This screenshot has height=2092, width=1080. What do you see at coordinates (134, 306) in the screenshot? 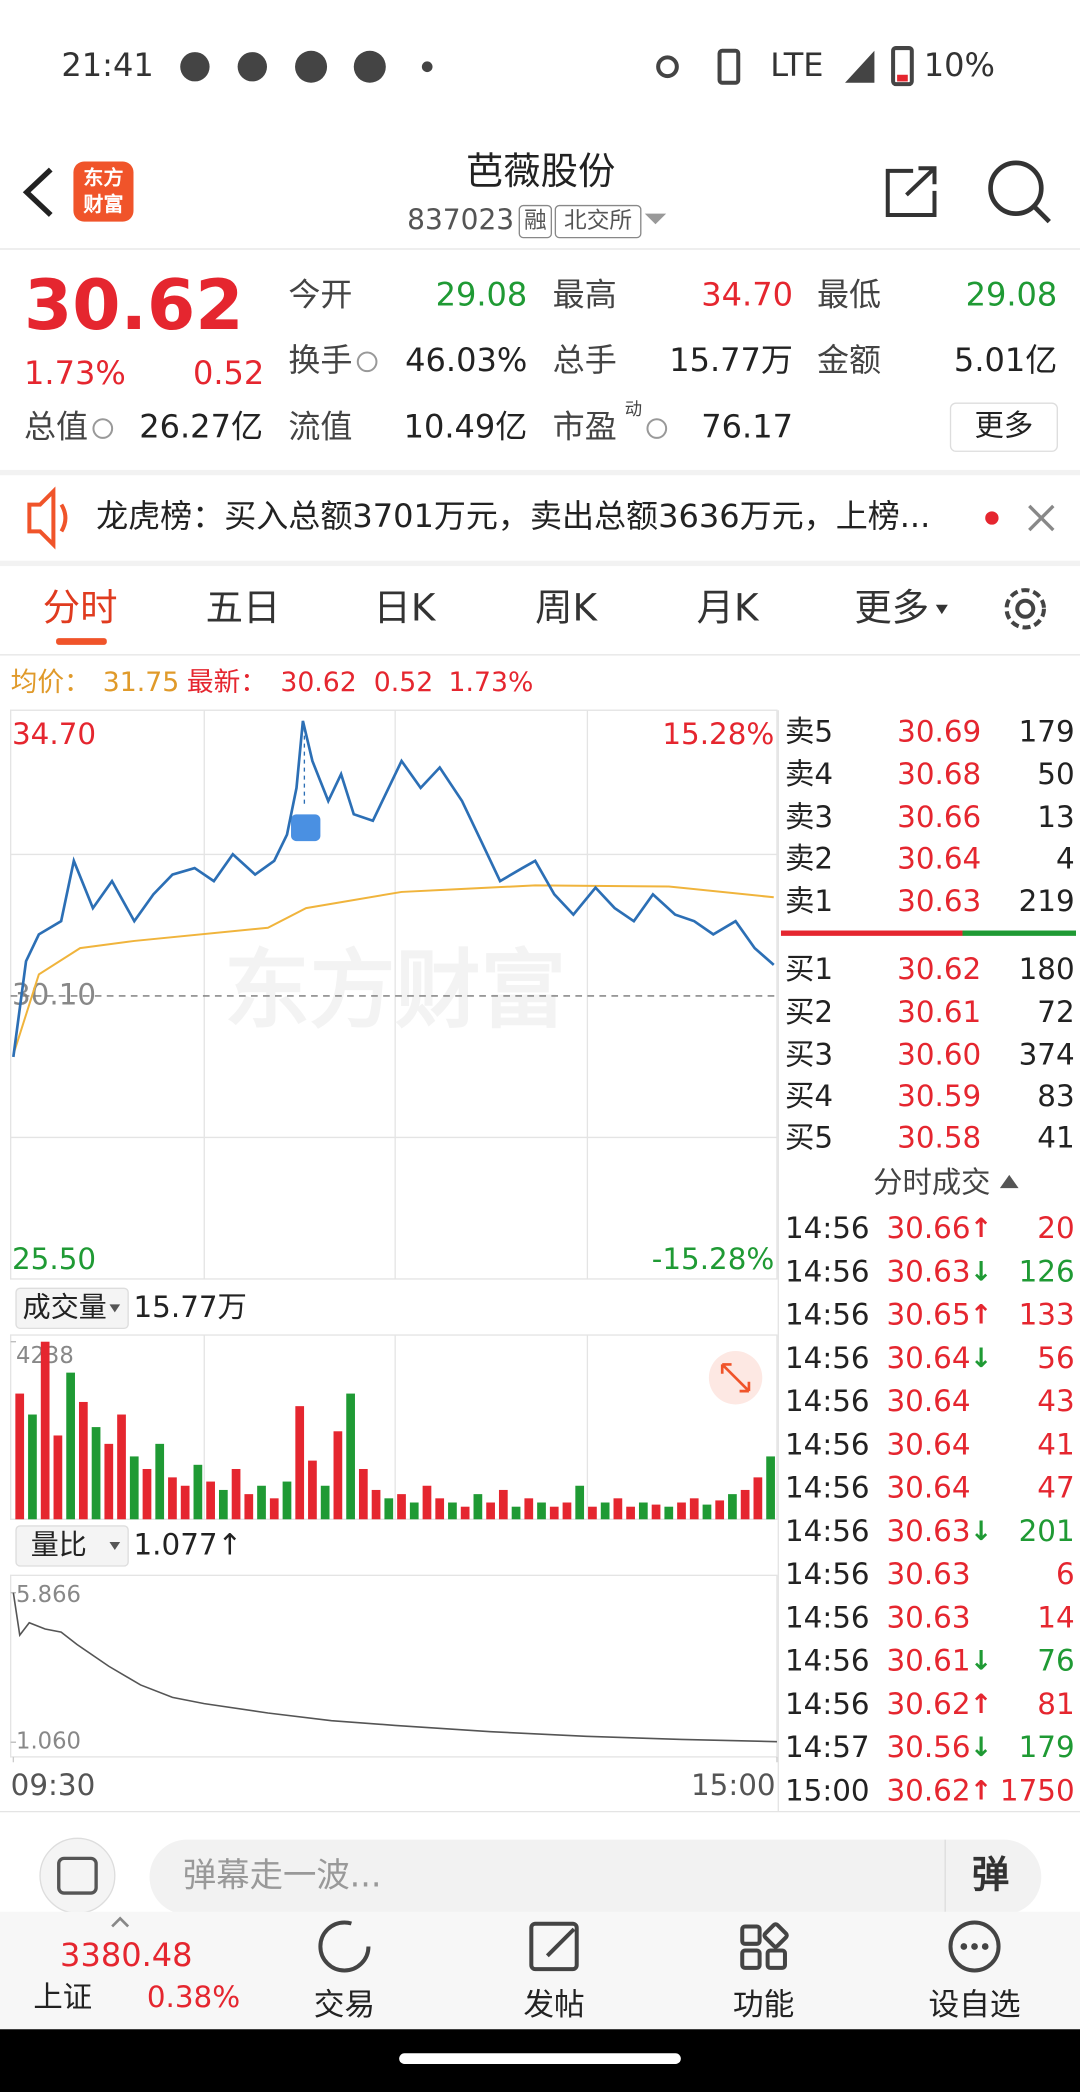
I see `price: 30.62` at bounding box center [134, 306].